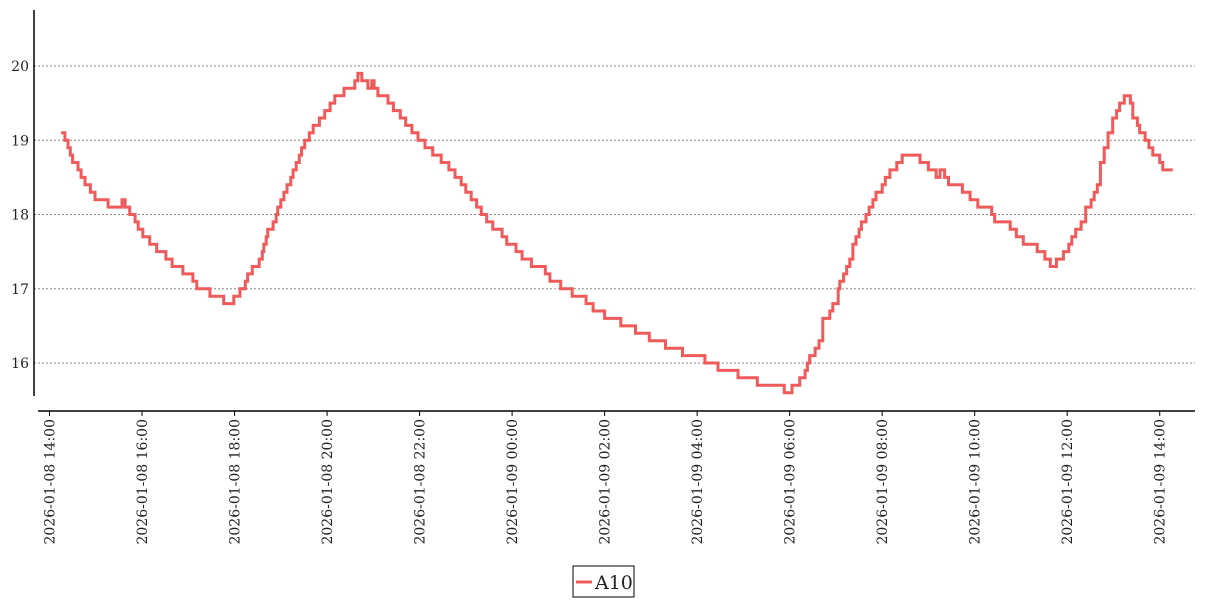 The width and height of the screenshot is (1207, 600). What do you see at coordinates (20, 290) in the screenshot?
I see `y-tick-label: 17` at bounding box center [20, 290].